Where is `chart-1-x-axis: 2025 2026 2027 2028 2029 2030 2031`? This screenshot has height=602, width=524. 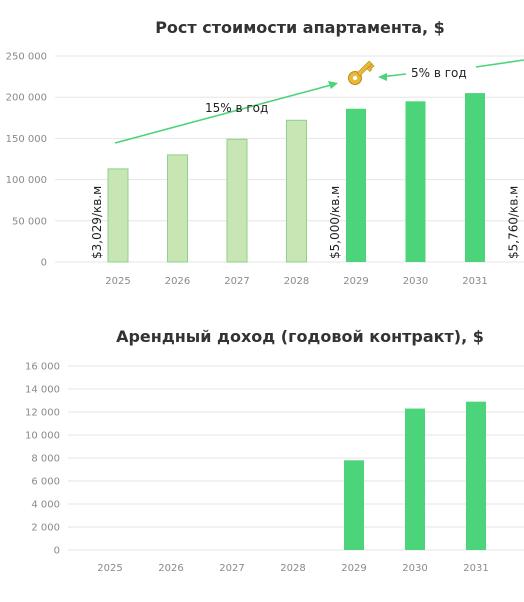 chart-1-x-axis: 2025 2026 2027 2028 2029 2030 2031 is located at coordinates (296, 281).